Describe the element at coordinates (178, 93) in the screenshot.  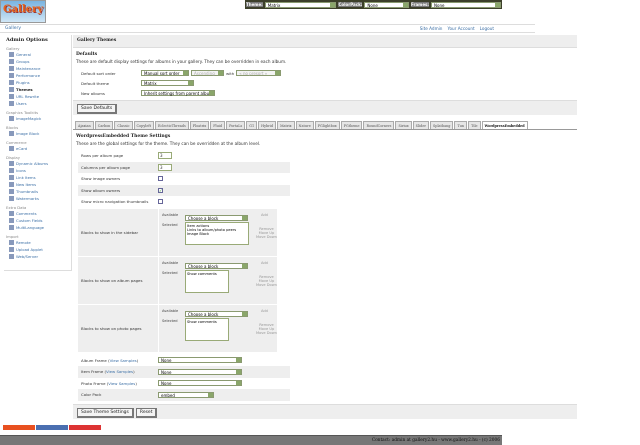
I see `new-albums-select: Inherit settings from parent album` at that location.